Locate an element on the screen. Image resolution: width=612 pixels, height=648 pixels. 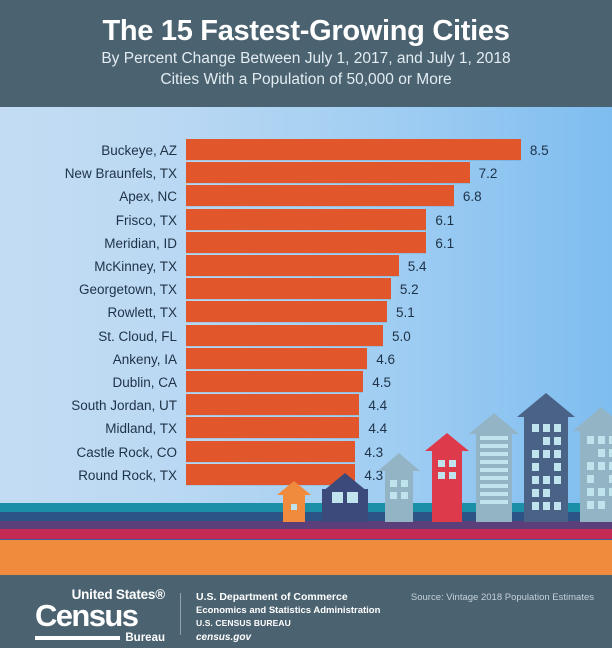
bar-category-label: Midland, TX is located at coordinates (141, 429).